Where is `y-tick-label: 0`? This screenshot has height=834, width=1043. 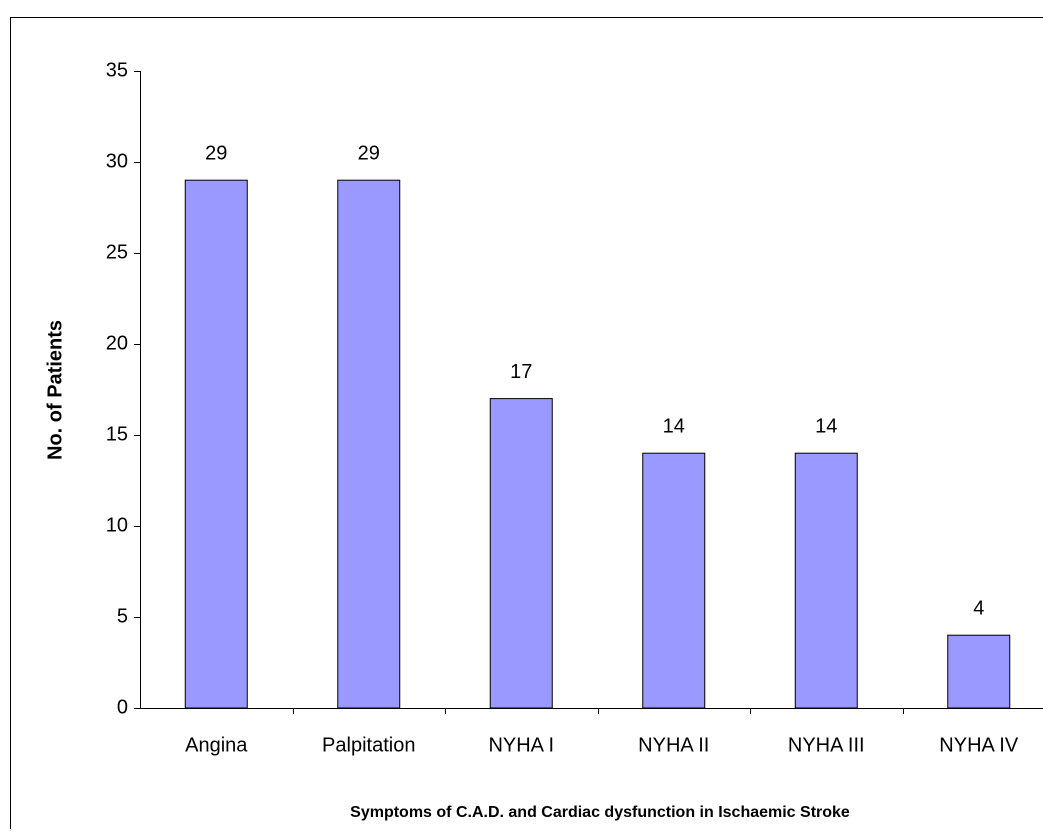
y-tick-label: 0 is located at coordinates (122, 707).